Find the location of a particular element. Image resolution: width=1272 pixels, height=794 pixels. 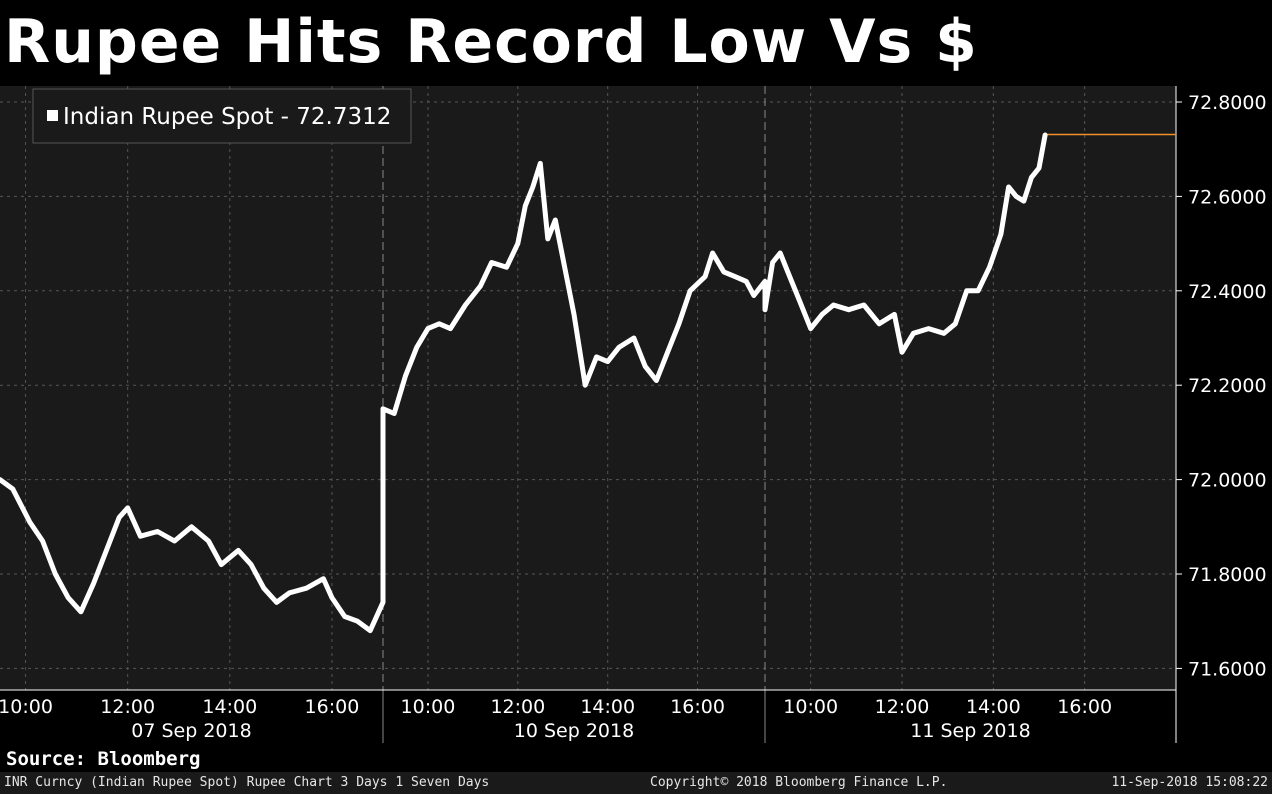

y-tick-label: 72.8000 is located at coordinates (1227, 103).